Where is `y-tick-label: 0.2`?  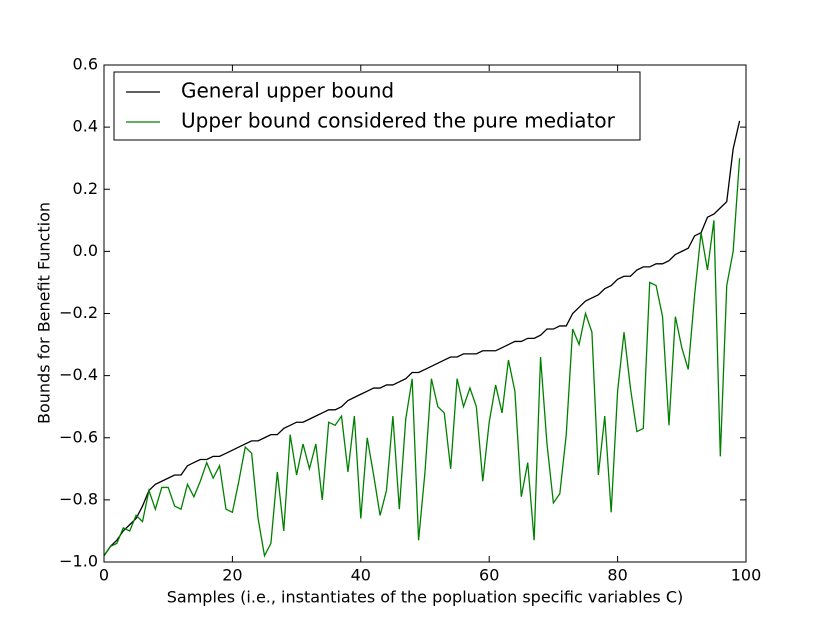 y-tick-label: 0.2 is located at coordinates (85, 188).